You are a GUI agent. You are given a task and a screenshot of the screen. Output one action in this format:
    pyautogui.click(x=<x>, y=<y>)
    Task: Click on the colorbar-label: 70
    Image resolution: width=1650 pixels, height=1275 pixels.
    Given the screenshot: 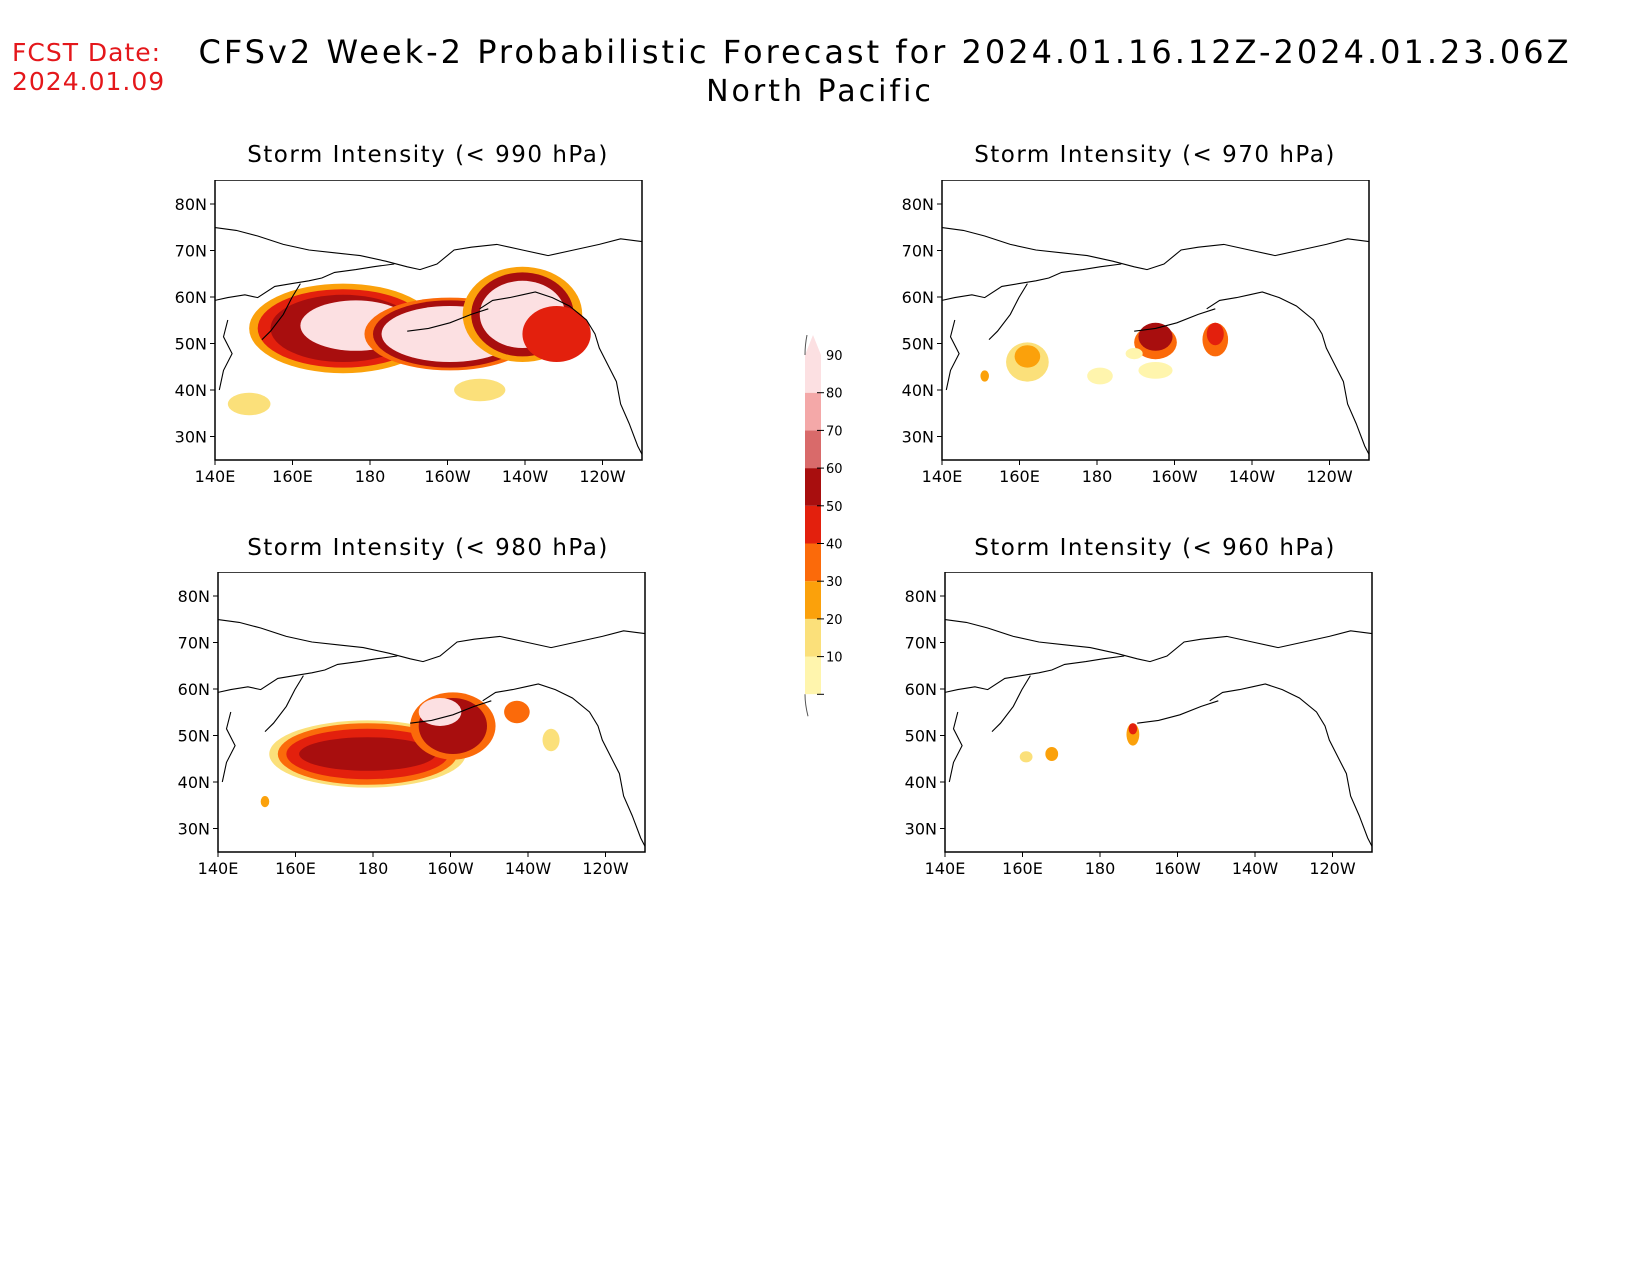 What is the action you would take?
    pyautogui.click(x=834, y=431)
    